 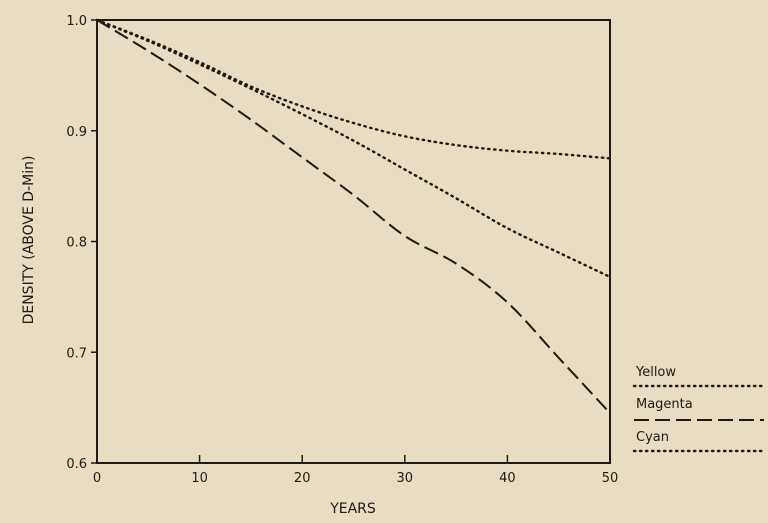 What do you see at coordinates (76, 132) in the screenshot?
I see `y-tick-label: 0.9` at bounding box center [76, 132].